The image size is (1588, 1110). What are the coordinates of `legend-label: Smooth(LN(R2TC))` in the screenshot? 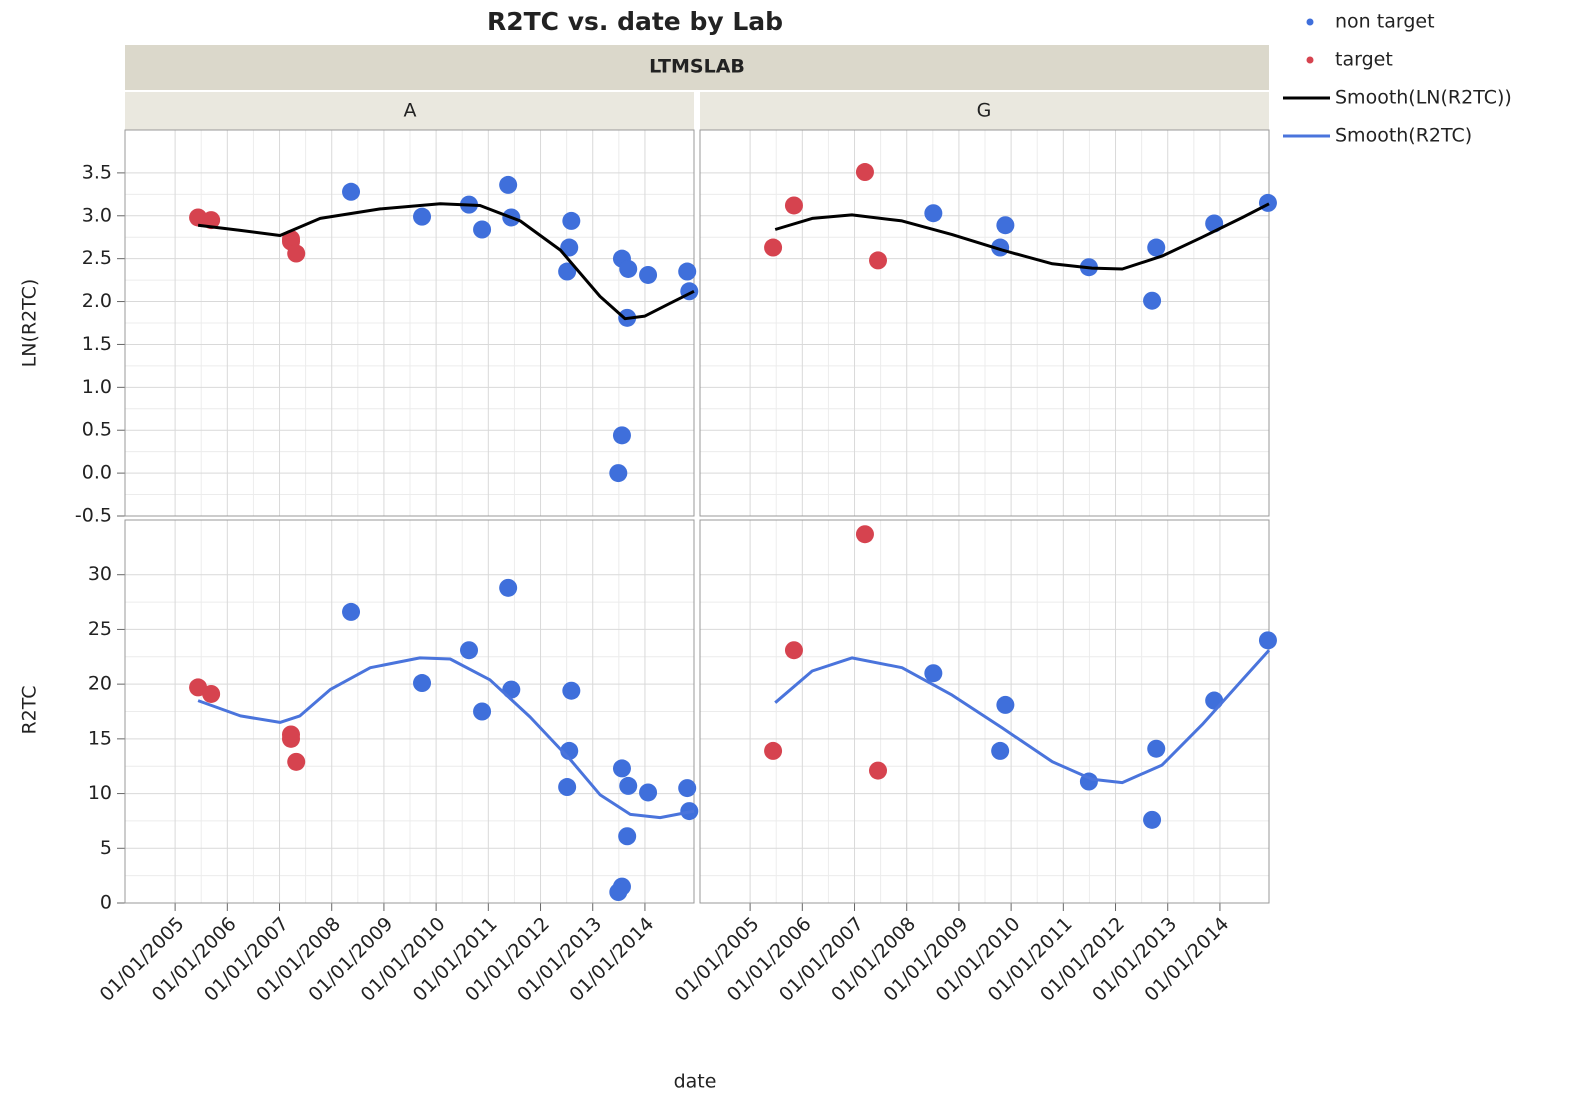 It's located at (1423, 98).